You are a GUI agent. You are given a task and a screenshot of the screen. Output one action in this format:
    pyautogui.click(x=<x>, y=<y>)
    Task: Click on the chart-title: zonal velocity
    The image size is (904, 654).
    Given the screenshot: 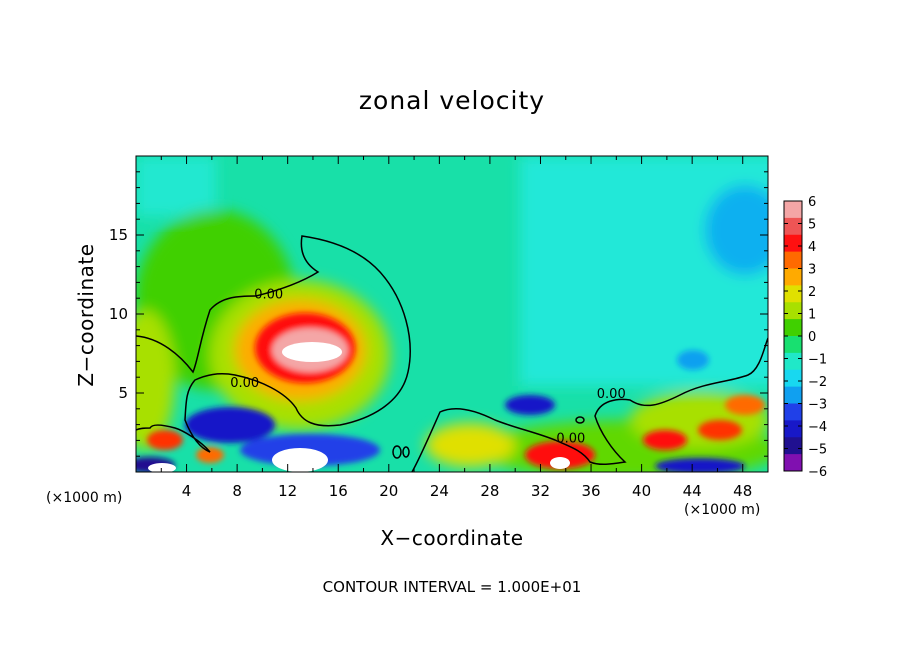 What is the action you would take?
    pyautogui.click(x=452, y=100)
    